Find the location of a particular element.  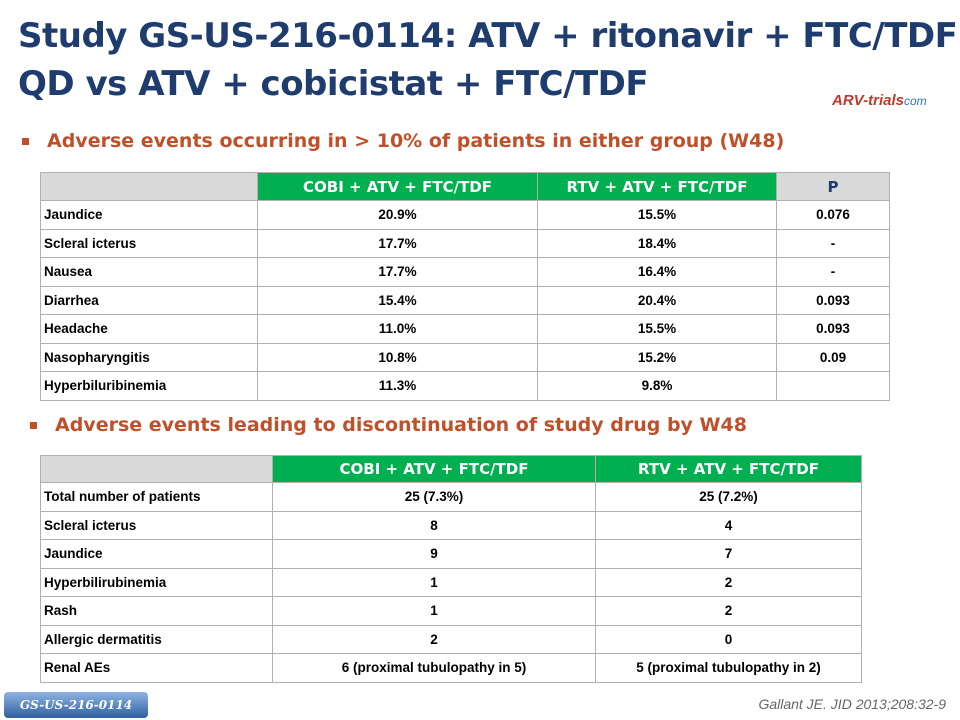

cell: Renal AEs is located at coordinates (156, 668).